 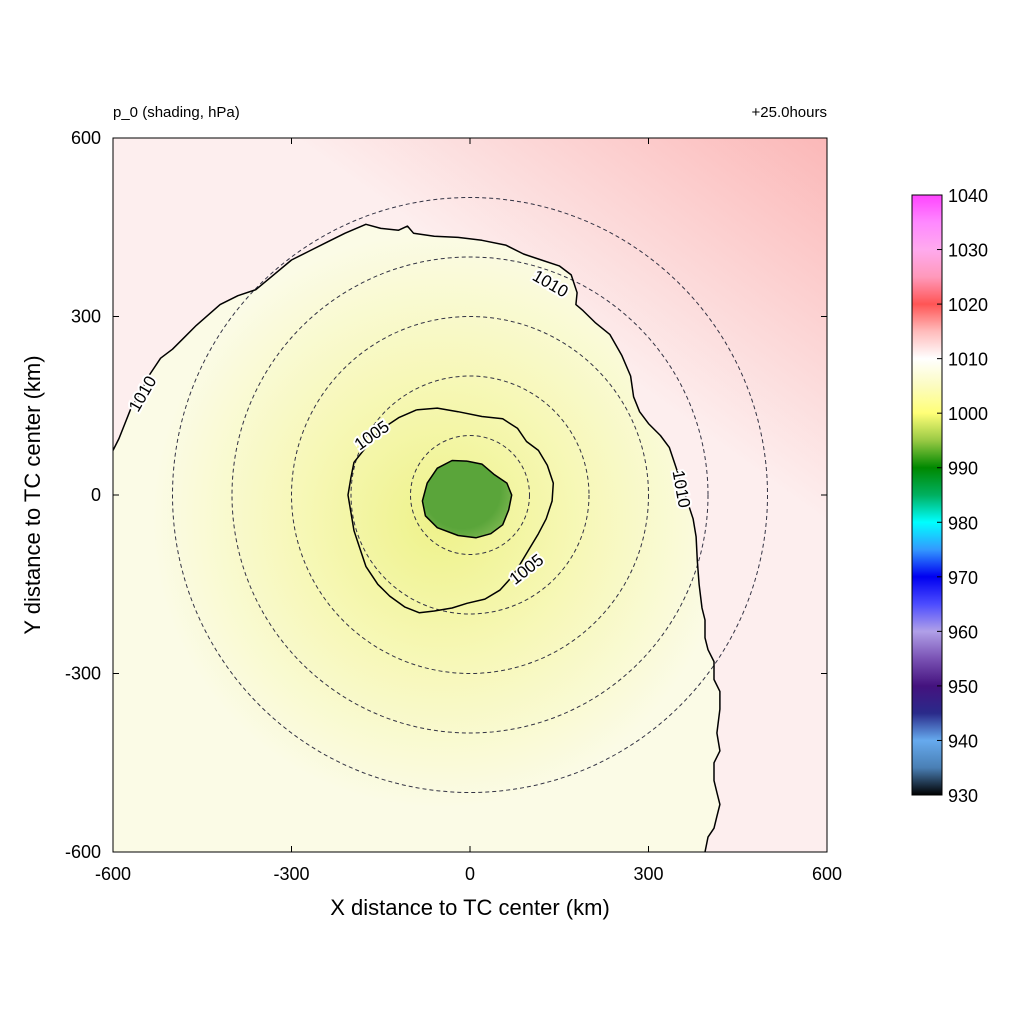 I want to click on y-tick-label: 0, so click(x=96, y=495).